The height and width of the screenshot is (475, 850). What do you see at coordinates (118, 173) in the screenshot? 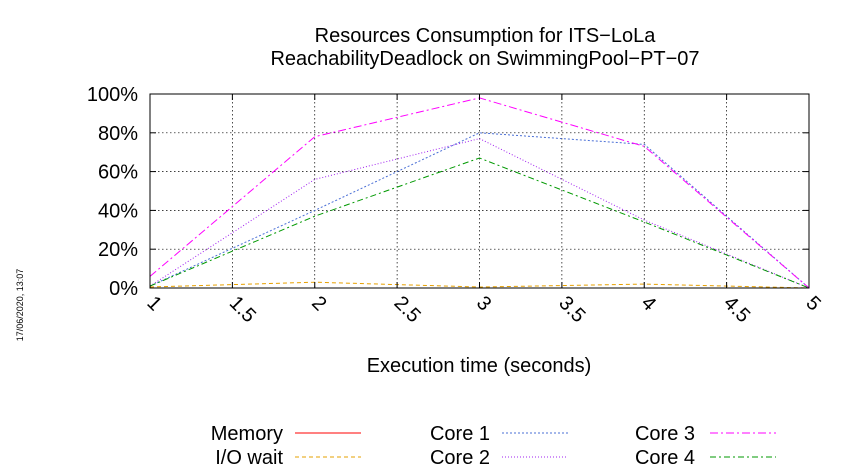
I see `y-tick-label: 60%` at bounding box center [118, 173].